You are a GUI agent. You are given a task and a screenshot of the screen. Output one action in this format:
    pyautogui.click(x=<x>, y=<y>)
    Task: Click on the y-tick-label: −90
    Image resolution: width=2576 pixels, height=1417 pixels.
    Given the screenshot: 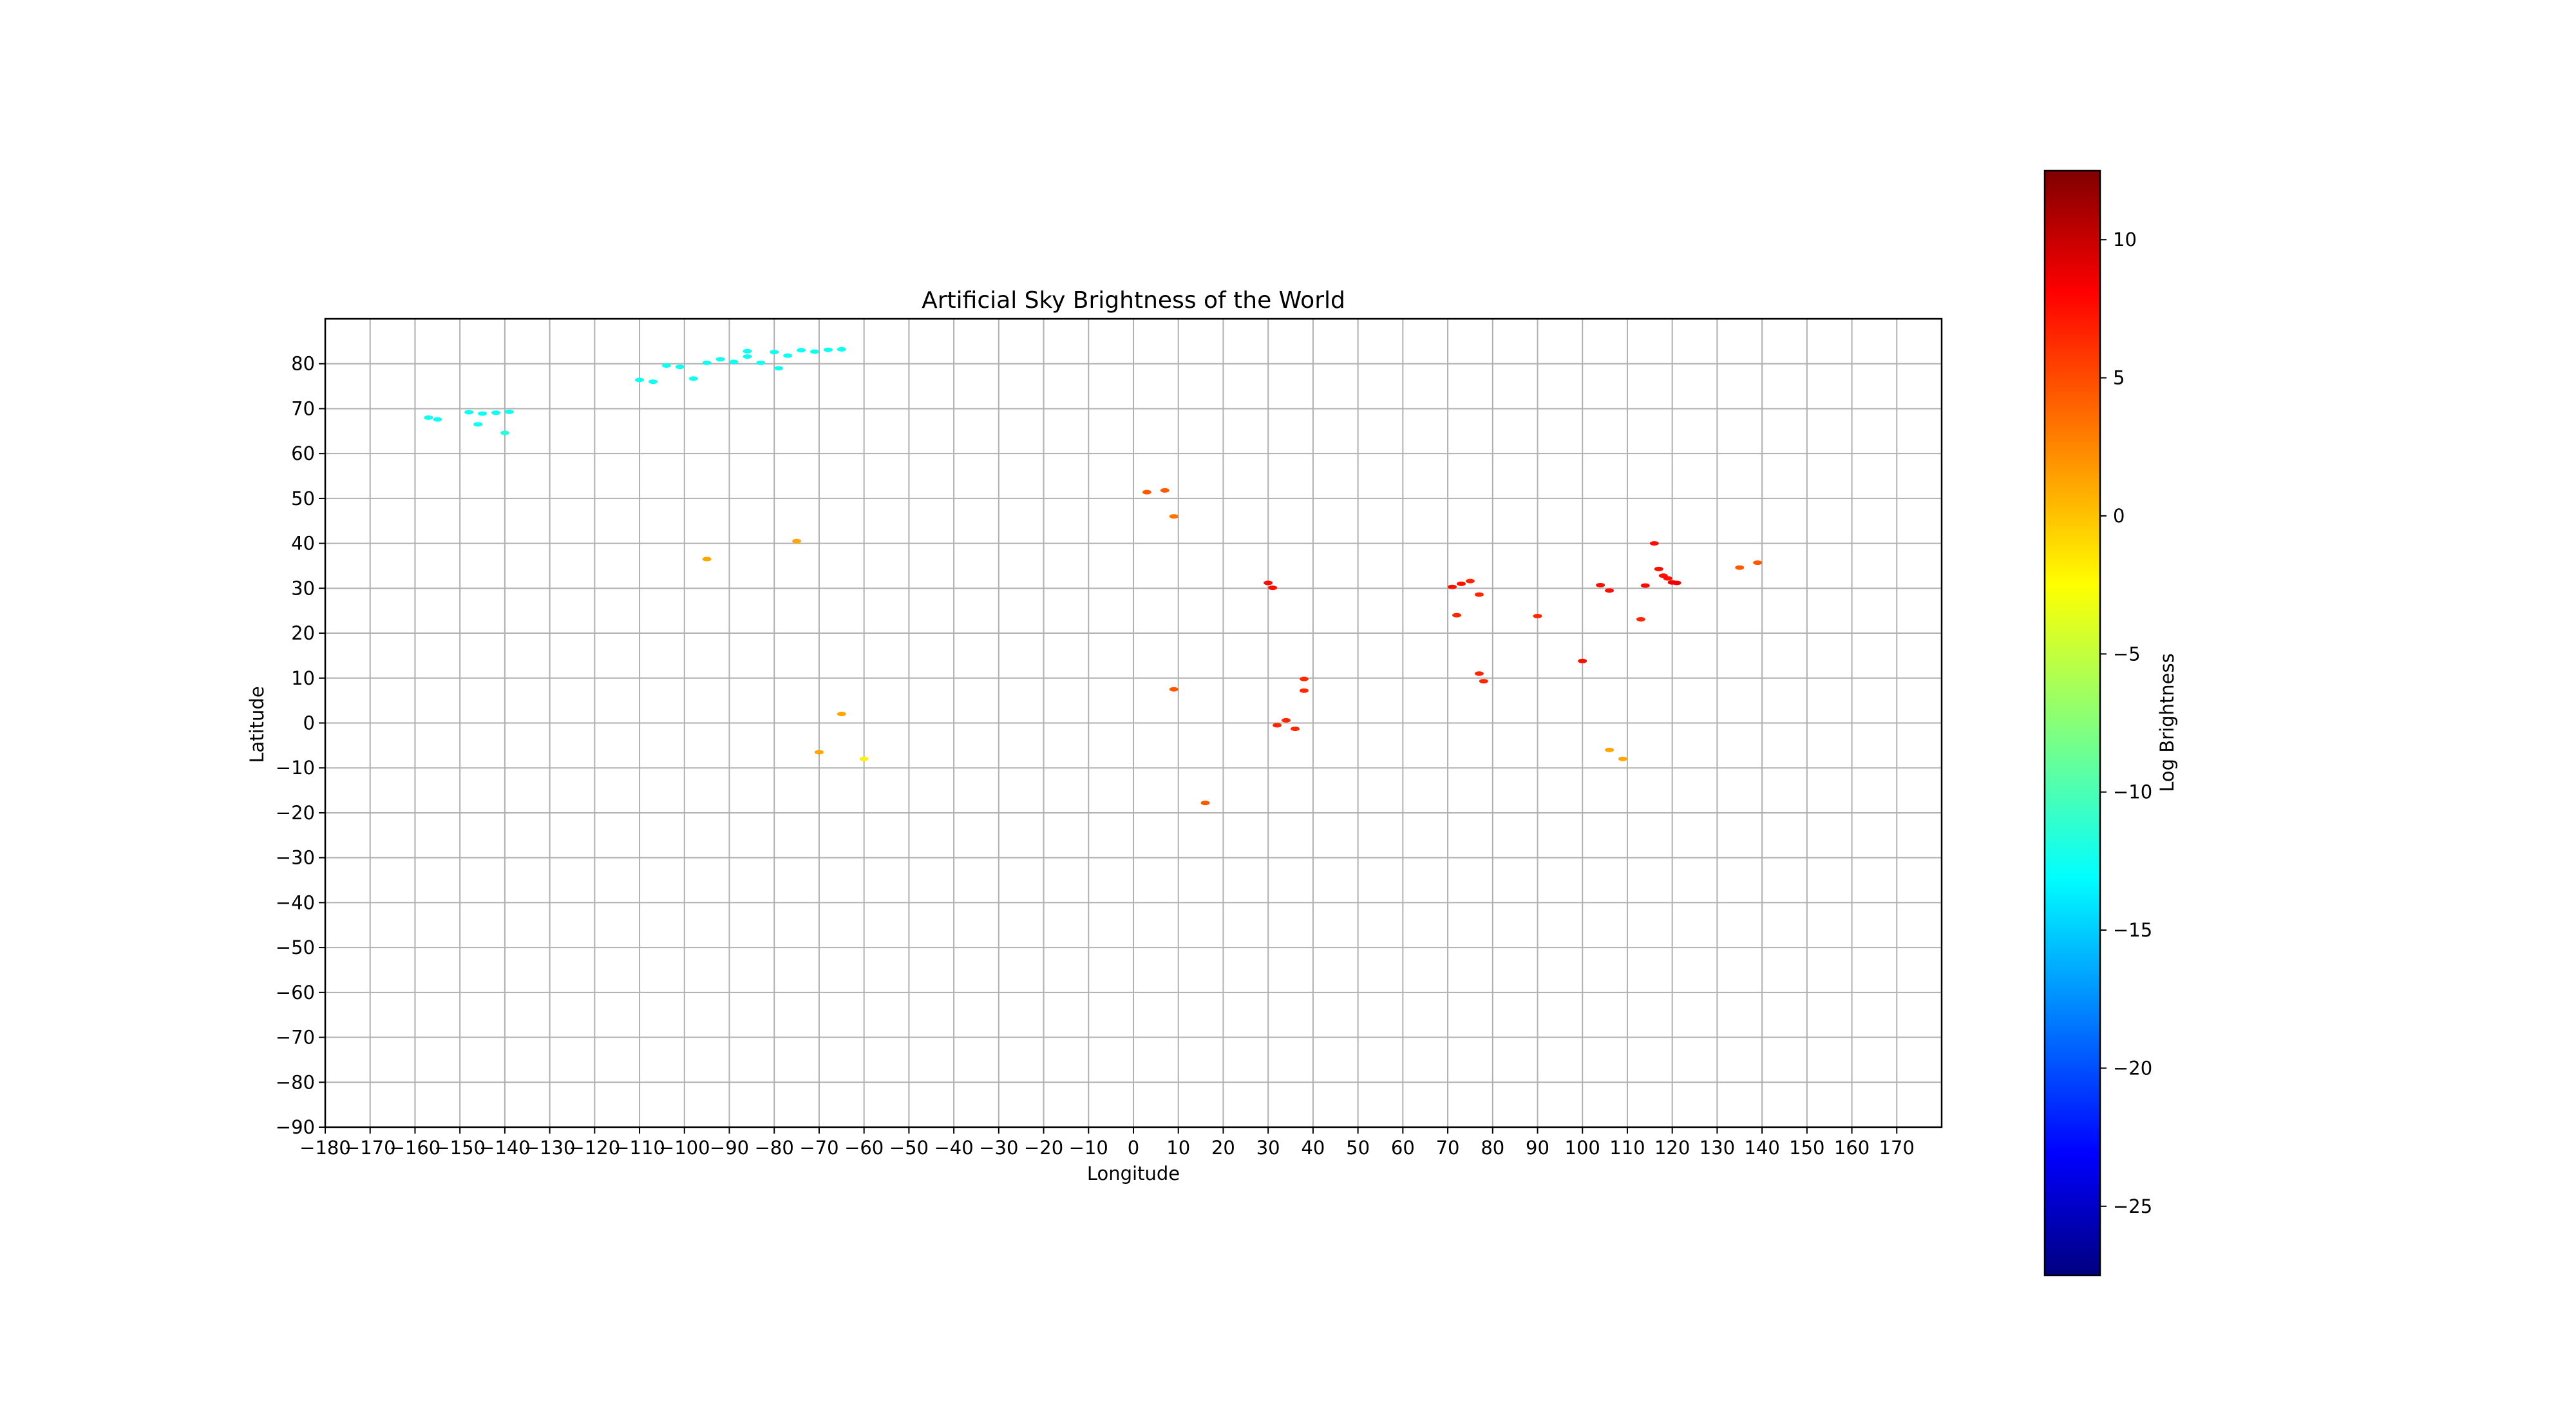 What is the action you would take?
    pyautogui.click(x=295, y=1127)
    